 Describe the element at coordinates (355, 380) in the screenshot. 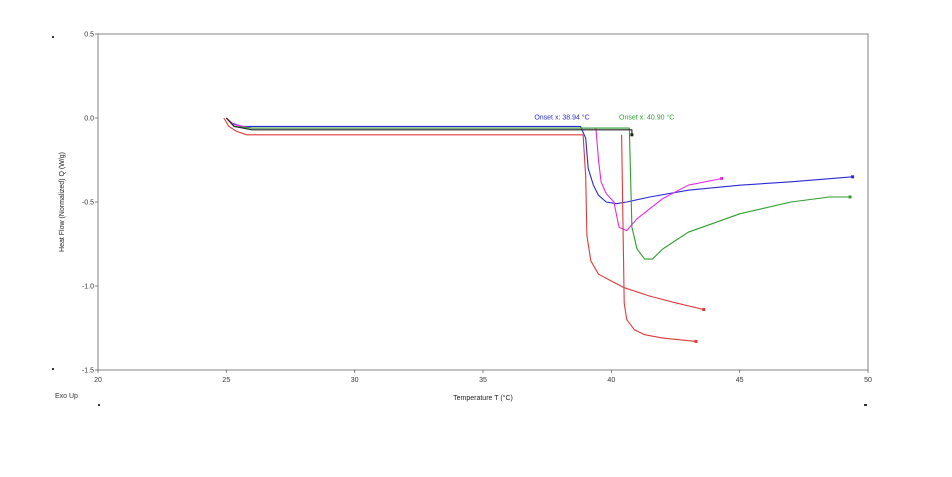

I see `x-tick-label: 30` at that location.